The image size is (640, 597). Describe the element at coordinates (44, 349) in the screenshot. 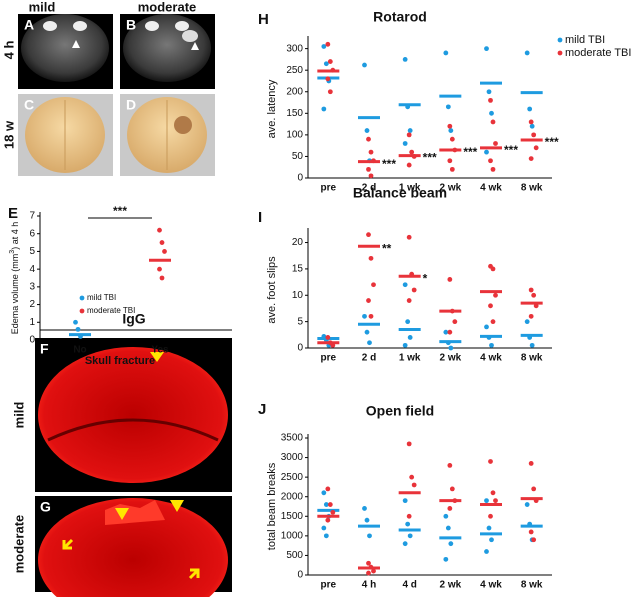

I see `panel-label: F` at that location.